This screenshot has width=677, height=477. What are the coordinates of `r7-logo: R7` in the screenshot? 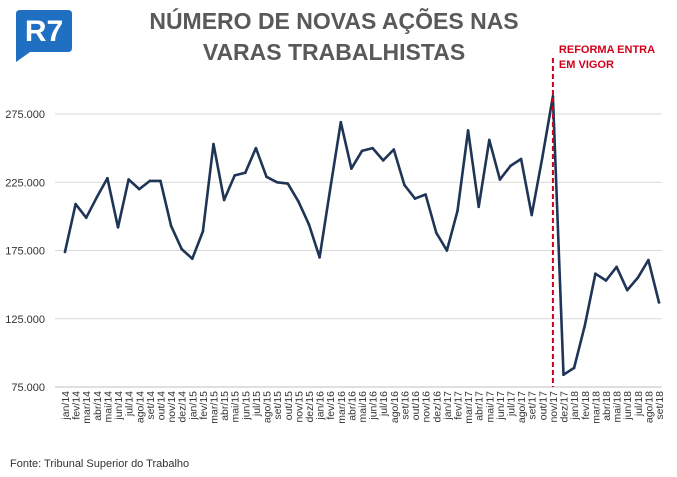 It's located at (44, 36).